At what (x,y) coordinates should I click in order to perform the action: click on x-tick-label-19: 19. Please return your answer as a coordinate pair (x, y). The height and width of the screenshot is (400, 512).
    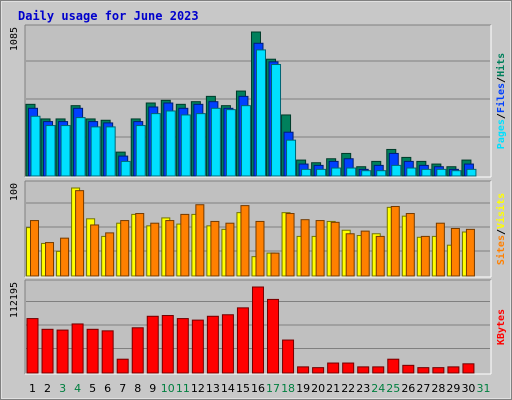
    Looking at the image, I should click on (303, 388).